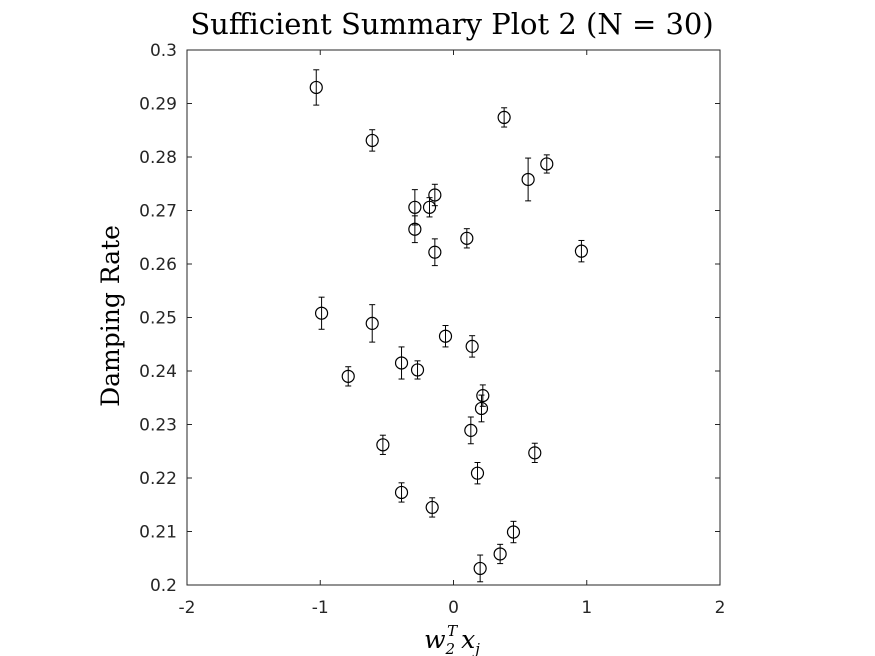 The image size is (875, 656). I want to click on x-axis-label-sup: T, so click(452, 631).